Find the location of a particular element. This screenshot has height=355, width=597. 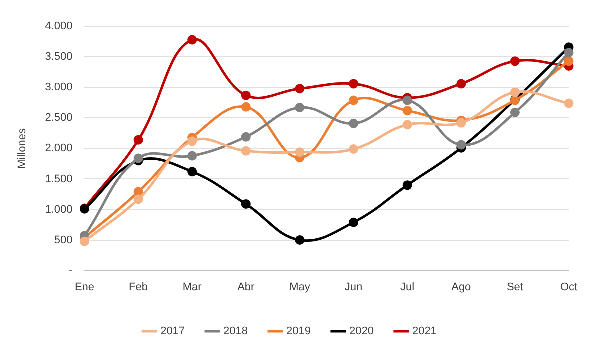

x-tick-label: Mar is located at coordinates (192, 287).